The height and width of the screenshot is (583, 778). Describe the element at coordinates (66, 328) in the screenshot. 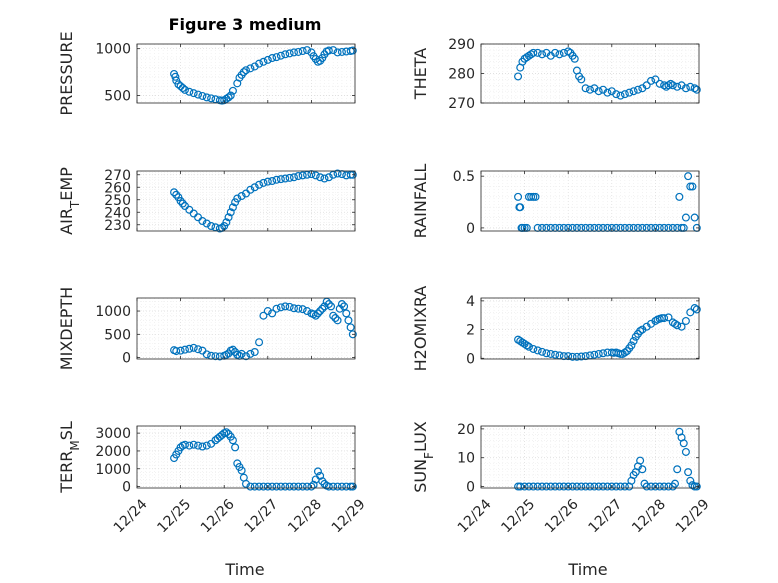

I see `y-axis-label: MIXDEPTH` at that location.